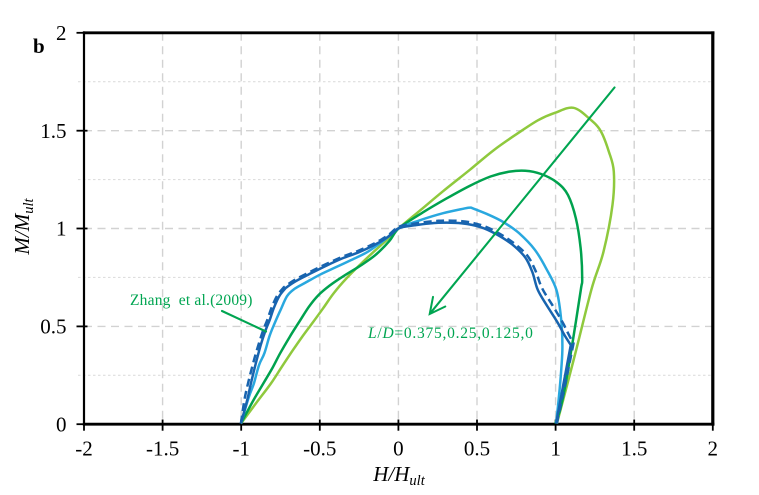 Image resolution: width=759 pixels, height=495 pixels. I want to click on svg-text: -0.5, so click(319, 449).